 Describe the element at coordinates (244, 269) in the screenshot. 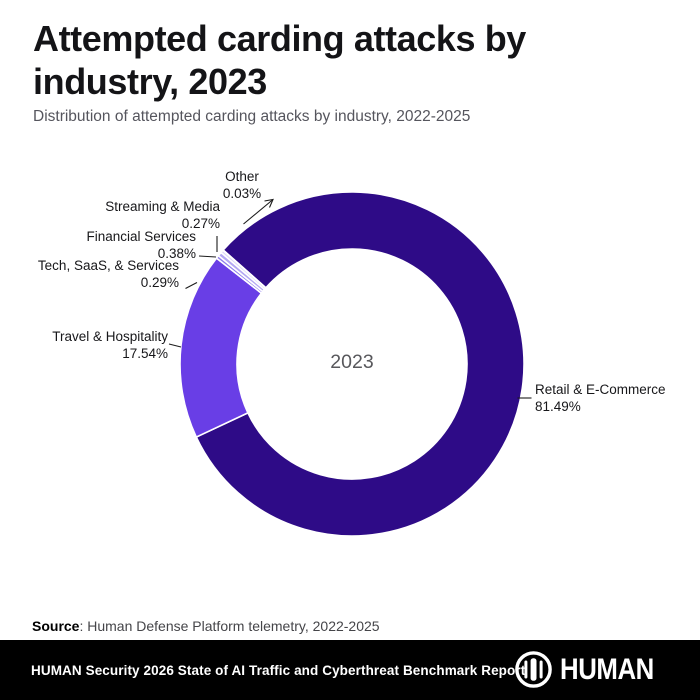

I see `donut-slice-other` at that location.